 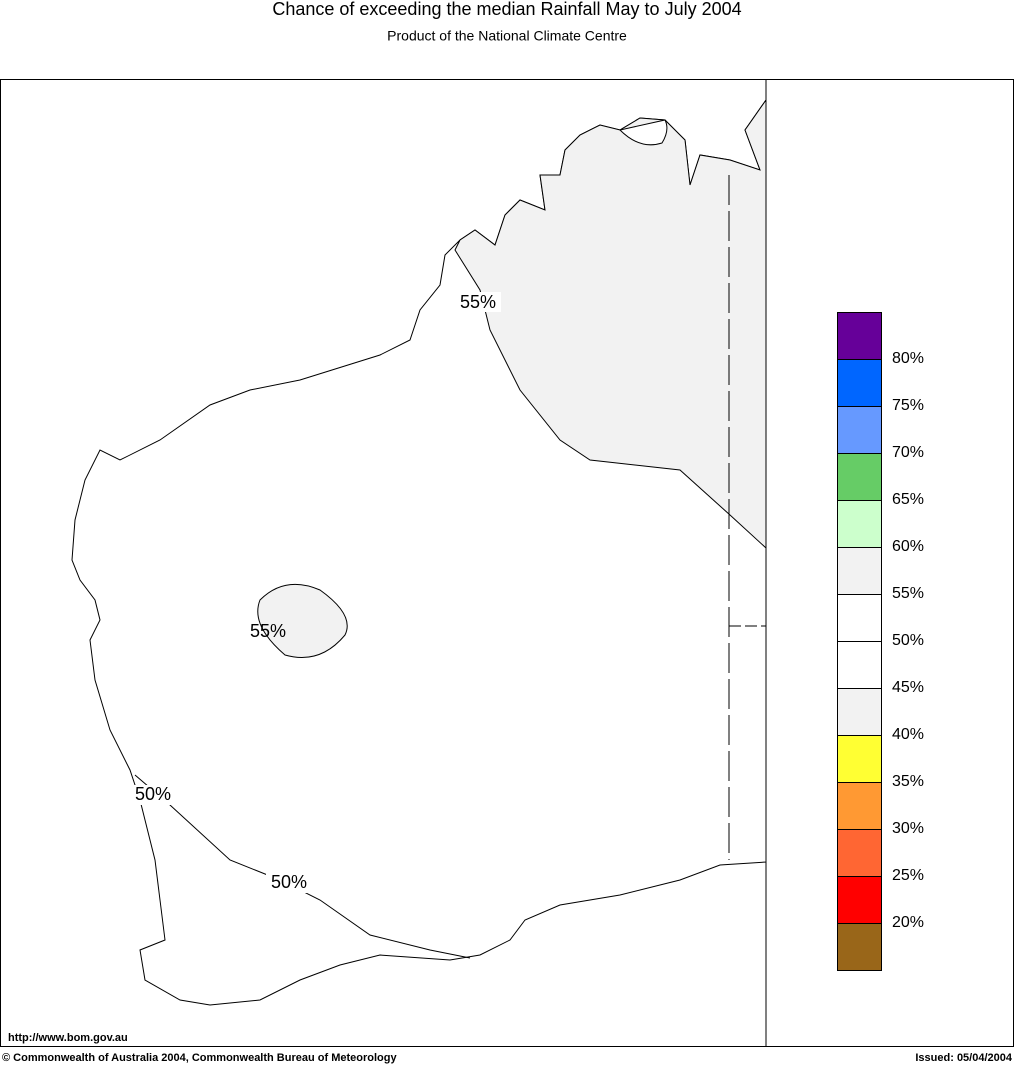 I want to click on url: http://www.bom.gov.au, so click(x=68, y=1038).